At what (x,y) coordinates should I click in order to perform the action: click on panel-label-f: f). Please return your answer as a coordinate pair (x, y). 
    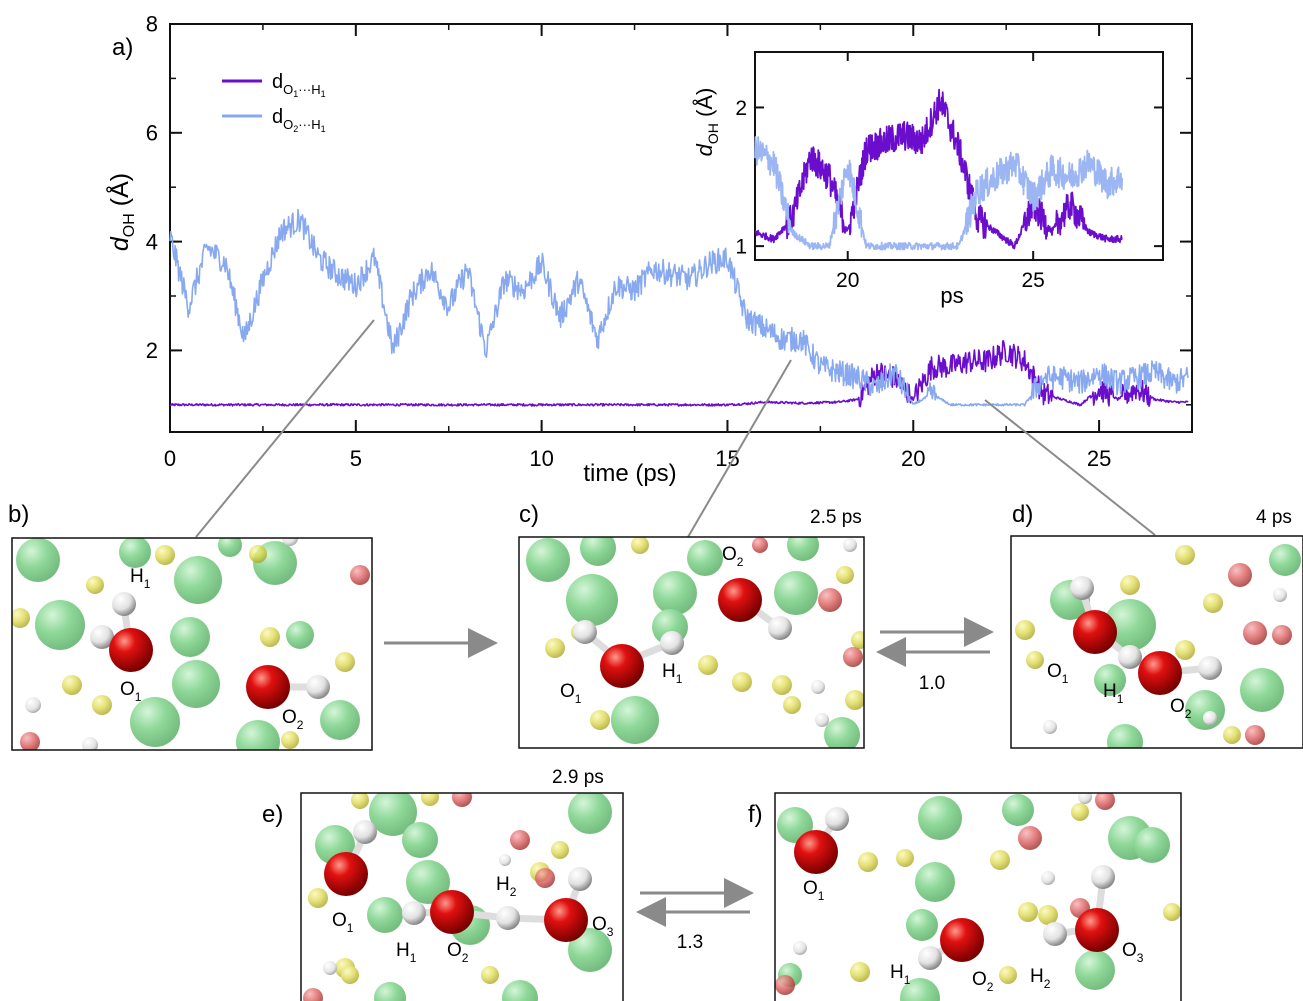
    Looking at the image, I should click on (755, 814).